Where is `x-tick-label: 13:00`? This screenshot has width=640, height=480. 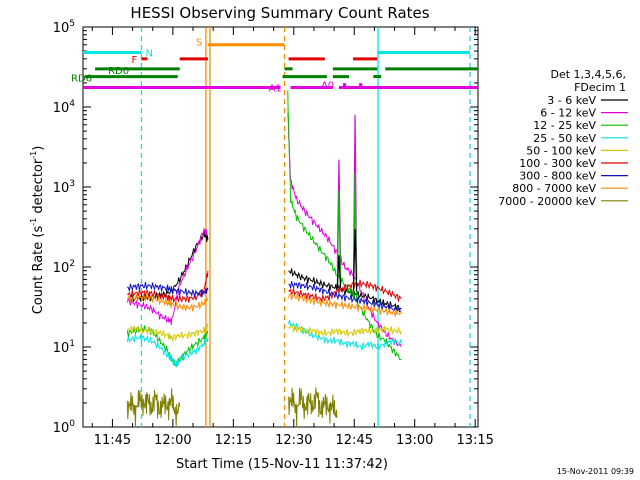
x-tick-label: 13:00 is located at coordinates (414, 440).